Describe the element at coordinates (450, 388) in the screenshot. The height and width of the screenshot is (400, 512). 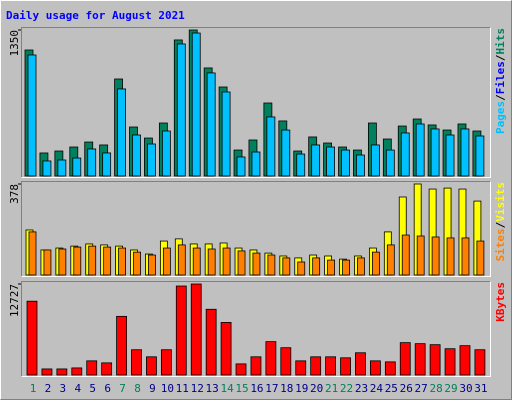
I see `x-tick-label: 29` at that location.